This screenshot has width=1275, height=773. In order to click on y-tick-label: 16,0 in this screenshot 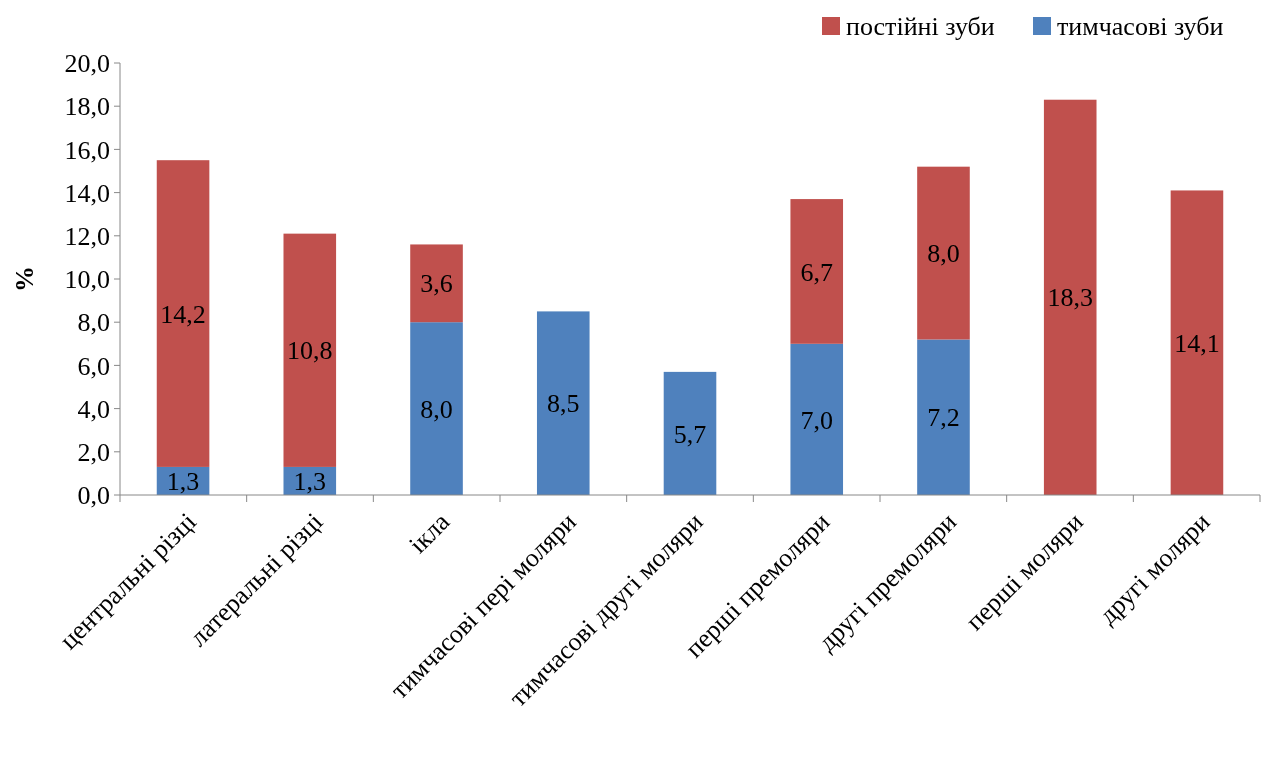, I will do `click(87, 150)`.